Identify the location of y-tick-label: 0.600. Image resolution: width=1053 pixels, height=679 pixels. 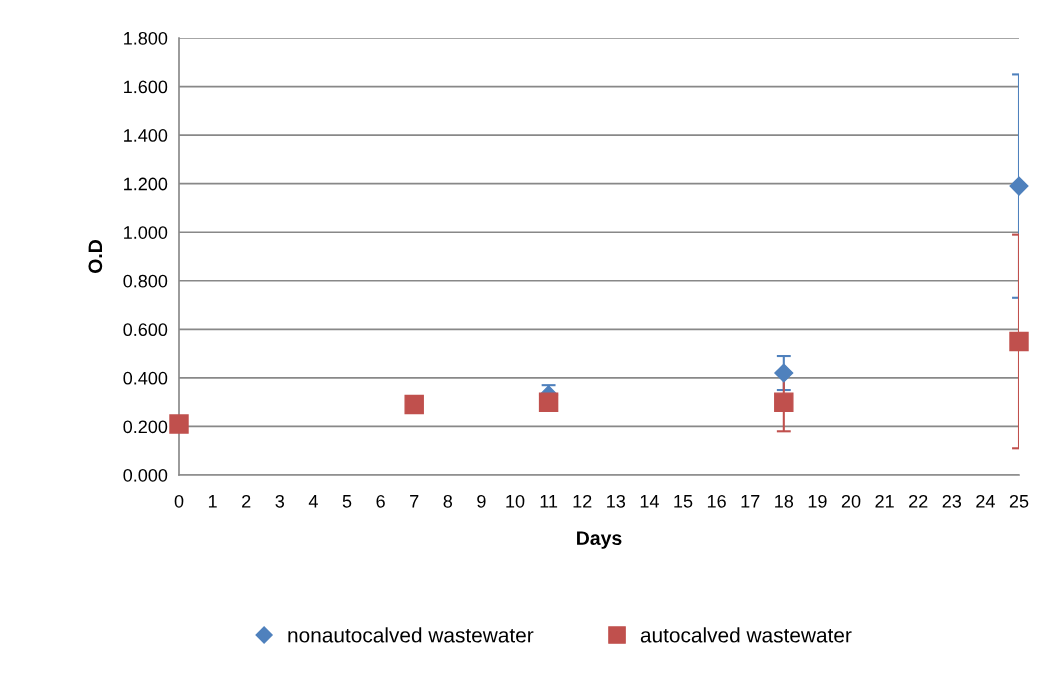
(145, 330).